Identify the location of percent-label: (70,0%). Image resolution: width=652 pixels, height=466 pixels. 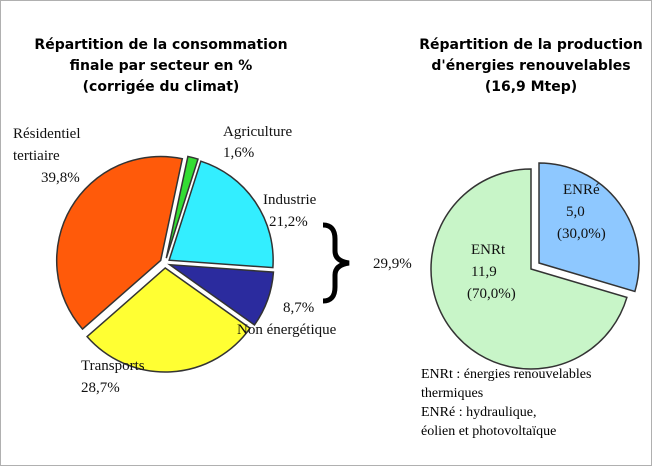
(491, 294).